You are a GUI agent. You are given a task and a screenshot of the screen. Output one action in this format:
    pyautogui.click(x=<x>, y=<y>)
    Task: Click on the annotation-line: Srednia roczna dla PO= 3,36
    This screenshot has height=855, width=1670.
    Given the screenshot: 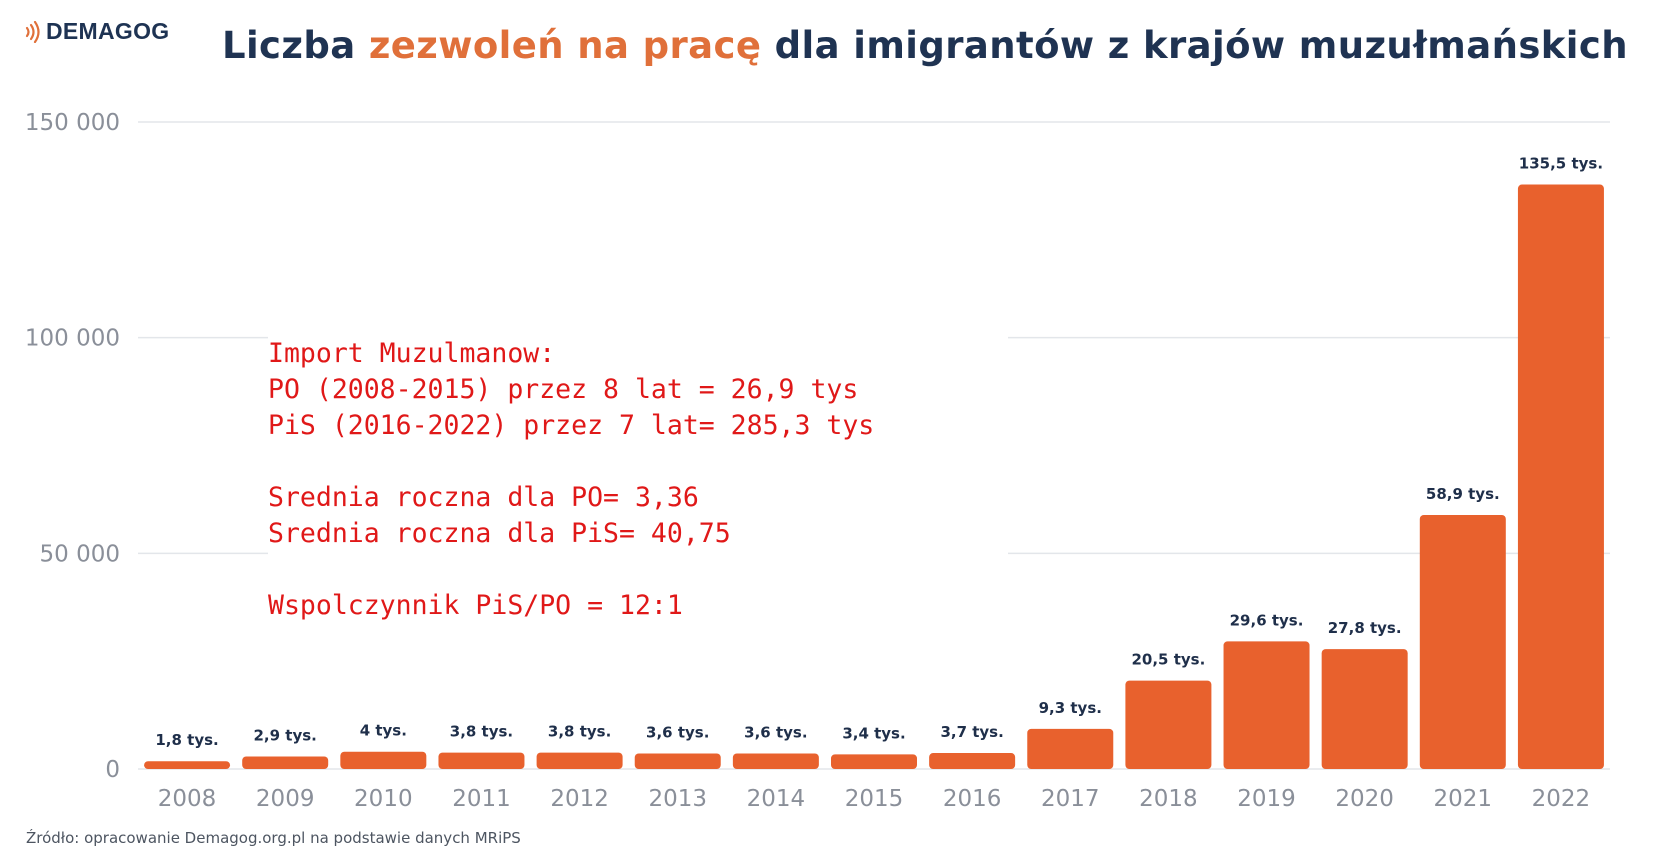 What is the action you would take?
    pyautogui.click(x=483, y=497)
    